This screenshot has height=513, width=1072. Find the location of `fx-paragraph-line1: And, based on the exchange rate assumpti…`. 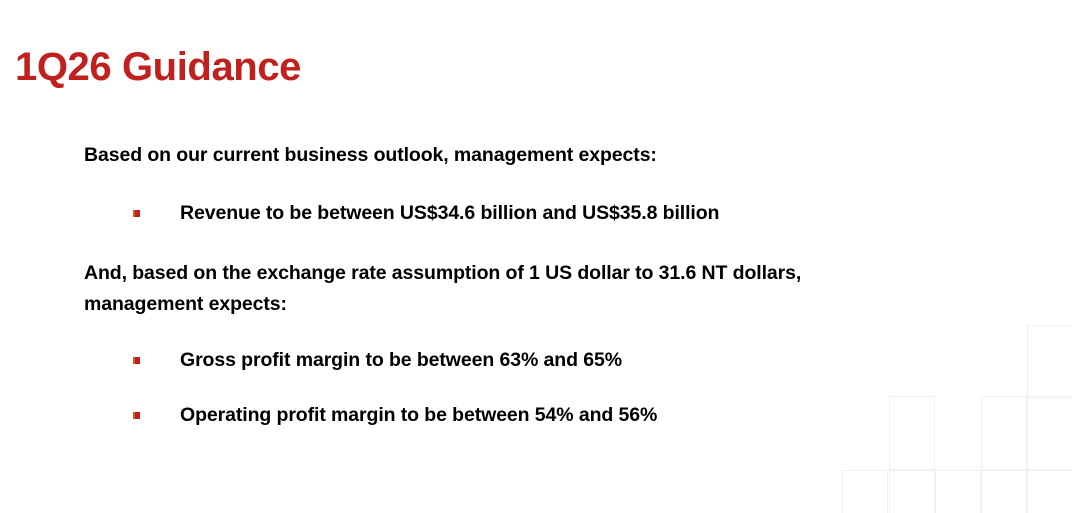

fx-paragraph-line1: And, based on the exchange rate assumpti… is located at coordinates (443, 273).